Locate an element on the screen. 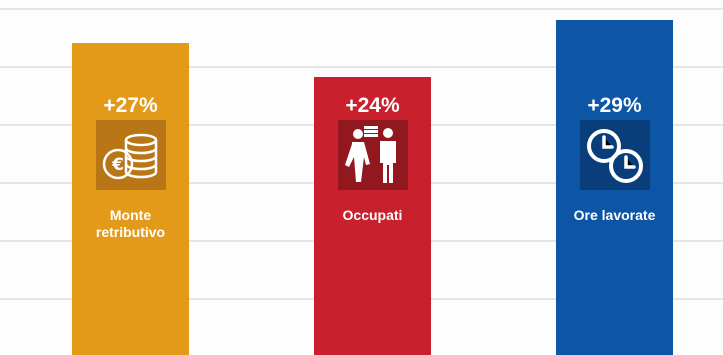 The width and height of the screenshot is (723, 355). bar-2: +24% Occupati is located at coordinates (372, 216).